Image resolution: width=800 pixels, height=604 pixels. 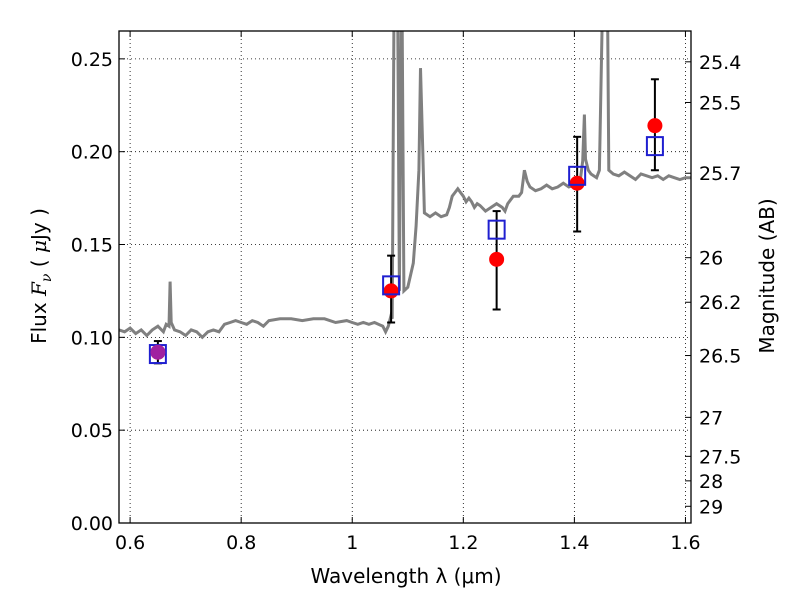 I want to click on magnitude-tick-label: 27.5, so click(x=720, y=457).